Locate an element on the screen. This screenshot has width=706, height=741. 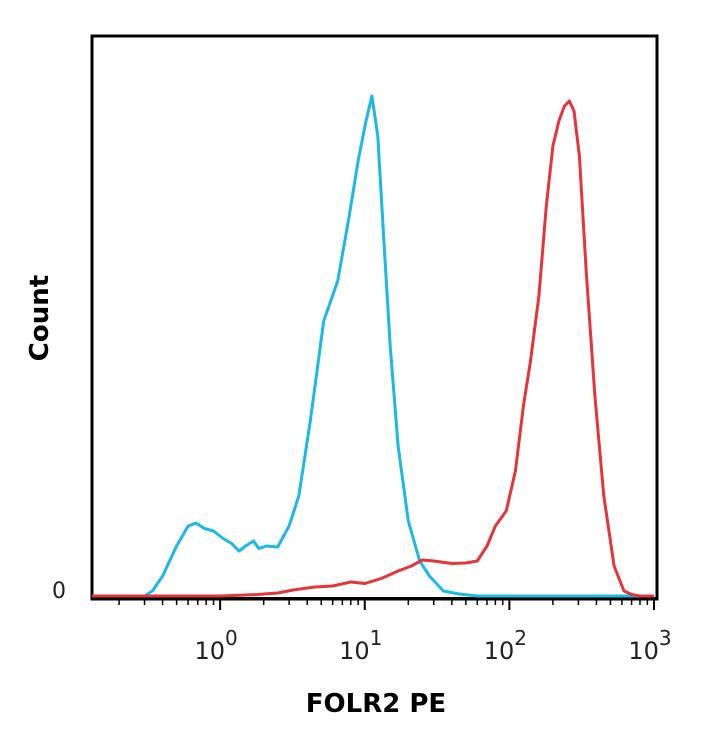
y-axis-title: Count is located at coordinates (40, 318).